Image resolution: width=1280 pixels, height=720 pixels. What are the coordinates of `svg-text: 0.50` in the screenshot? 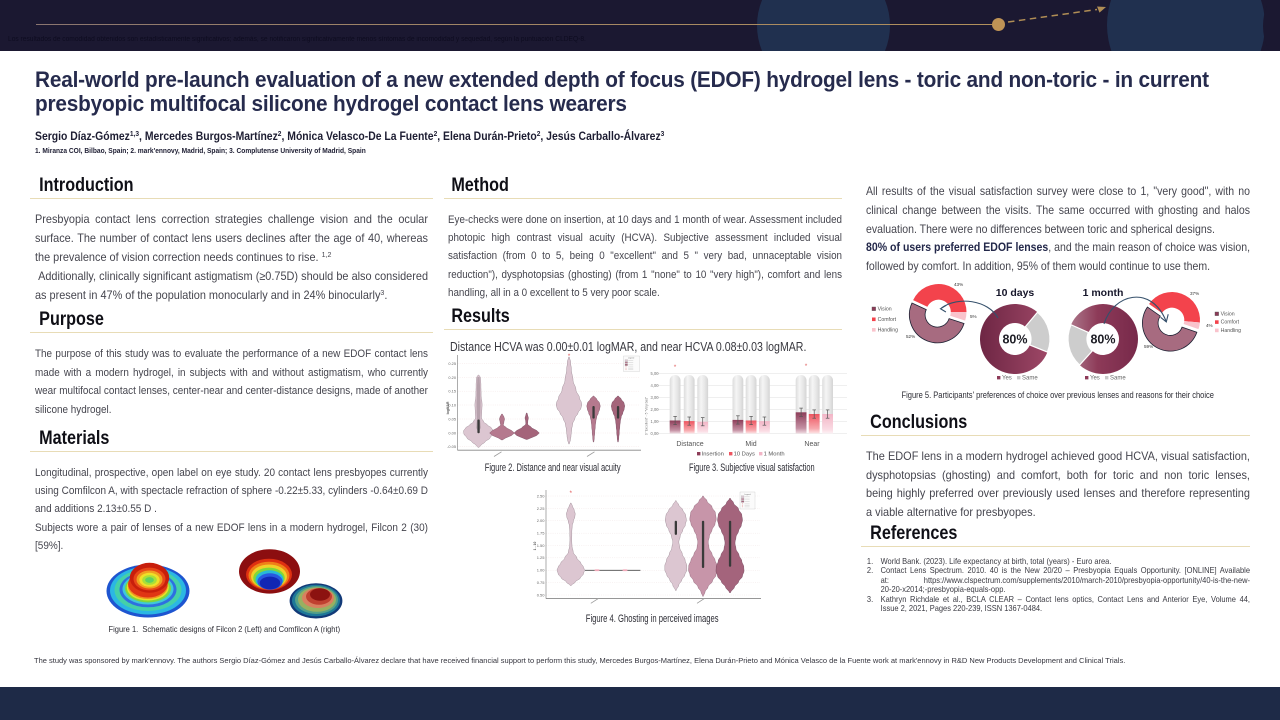 It's located at (541, 594).